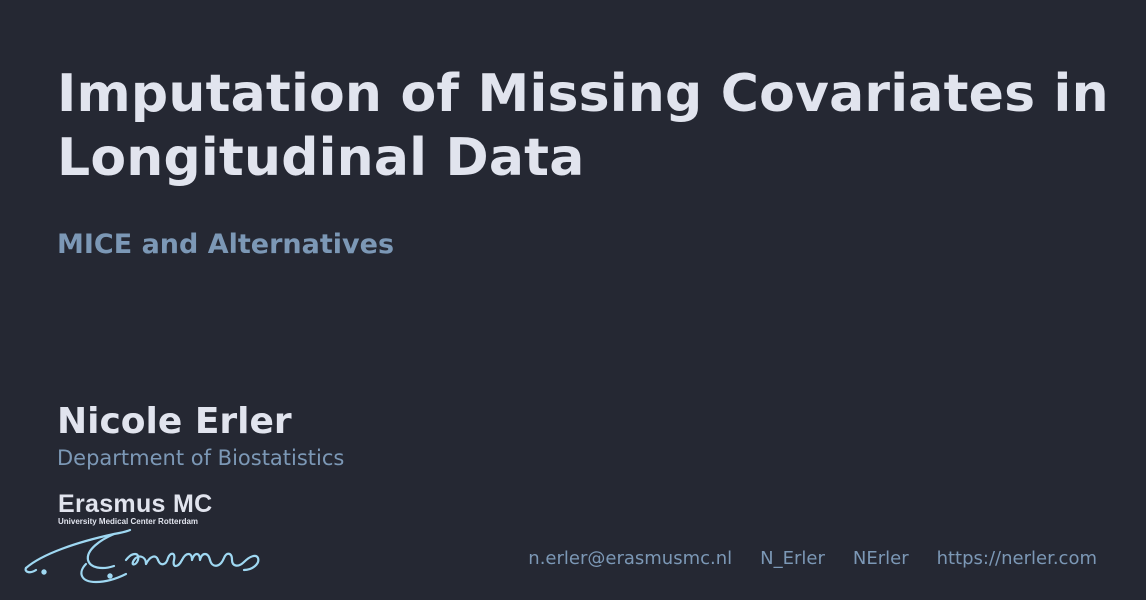  What do you see at coordinates (174, 421) in the screenshot?
I see `author-name: Nicole Erler` at bounding box center [174, 421].